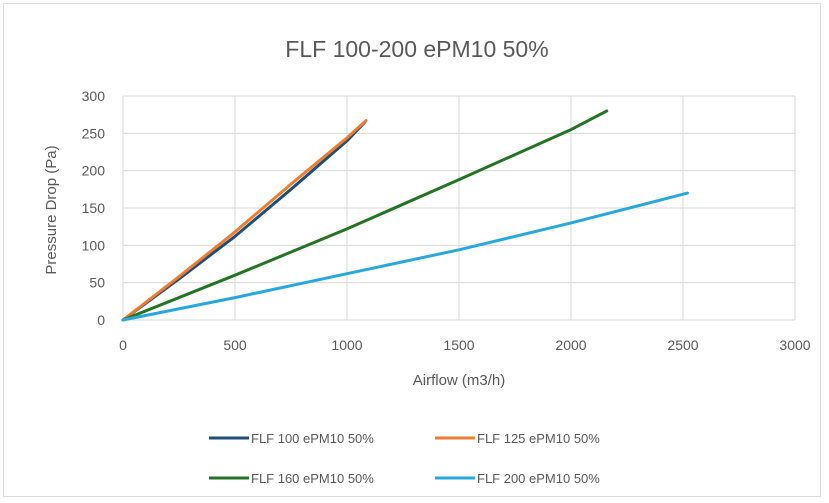  Describe the element at coordinates (94, 245) in the screenshot. I see `y-tick-label: 100` at that location.